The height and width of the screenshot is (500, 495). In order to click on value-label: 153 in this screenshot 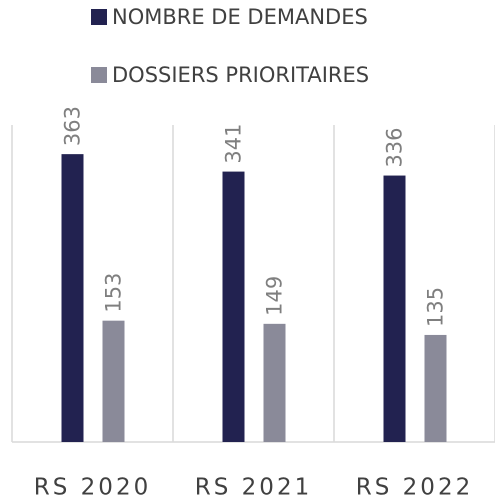, I will do `click(114, 293)`.